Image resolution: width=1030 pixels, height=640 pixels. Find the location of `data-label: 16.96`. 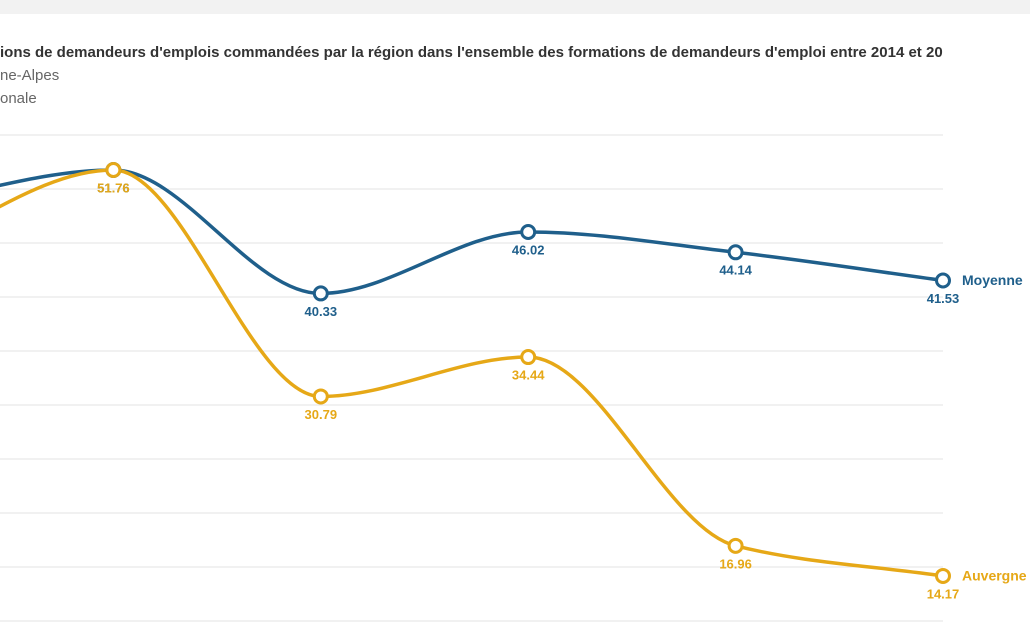

data-label: 16.96 is located at coordinates (735, 563).